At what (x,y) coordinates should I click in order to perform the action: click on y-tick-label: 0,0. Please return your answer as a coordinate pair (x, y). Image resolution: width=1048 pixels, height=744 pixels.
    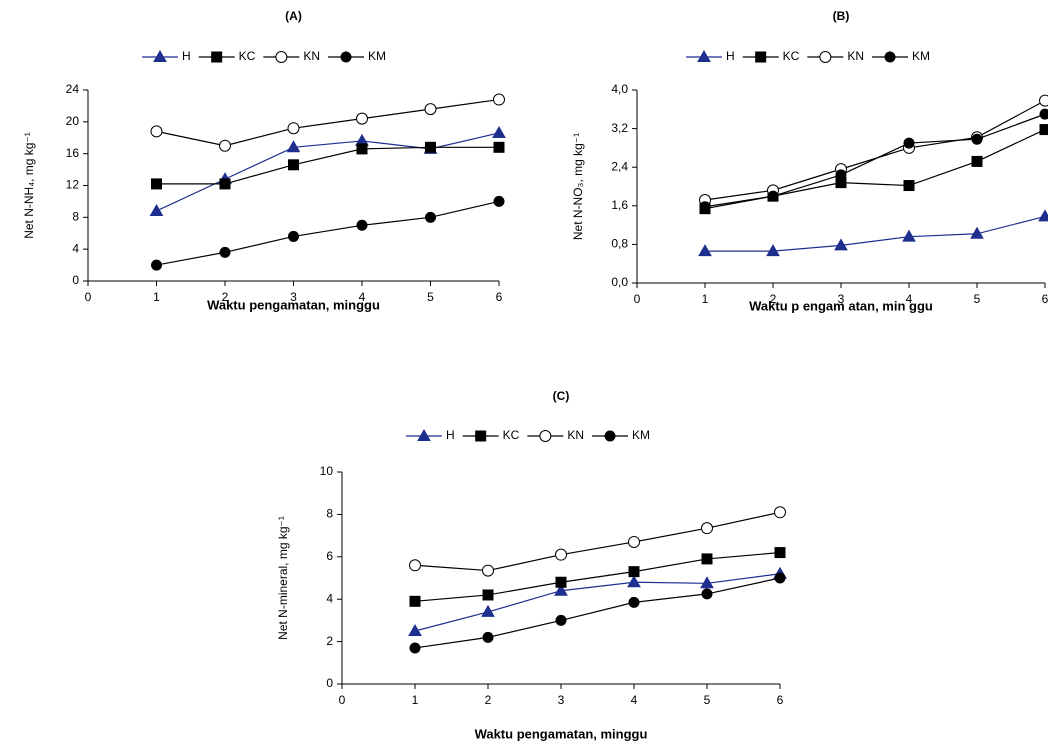
    Looking at the image, I should click on (619, 282).